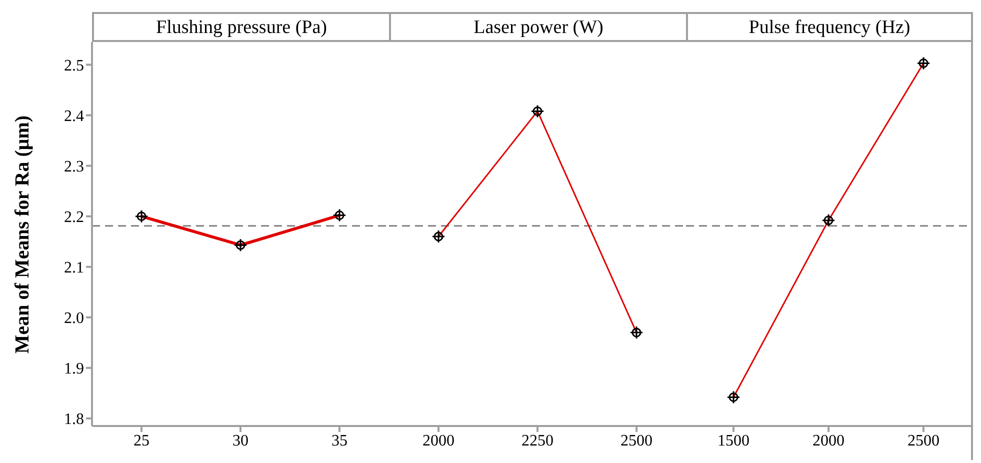 The width and height of the screenshot is (981, 463). I want to click on chart-title: Pulse frequency (Hz), so click(829, 27).